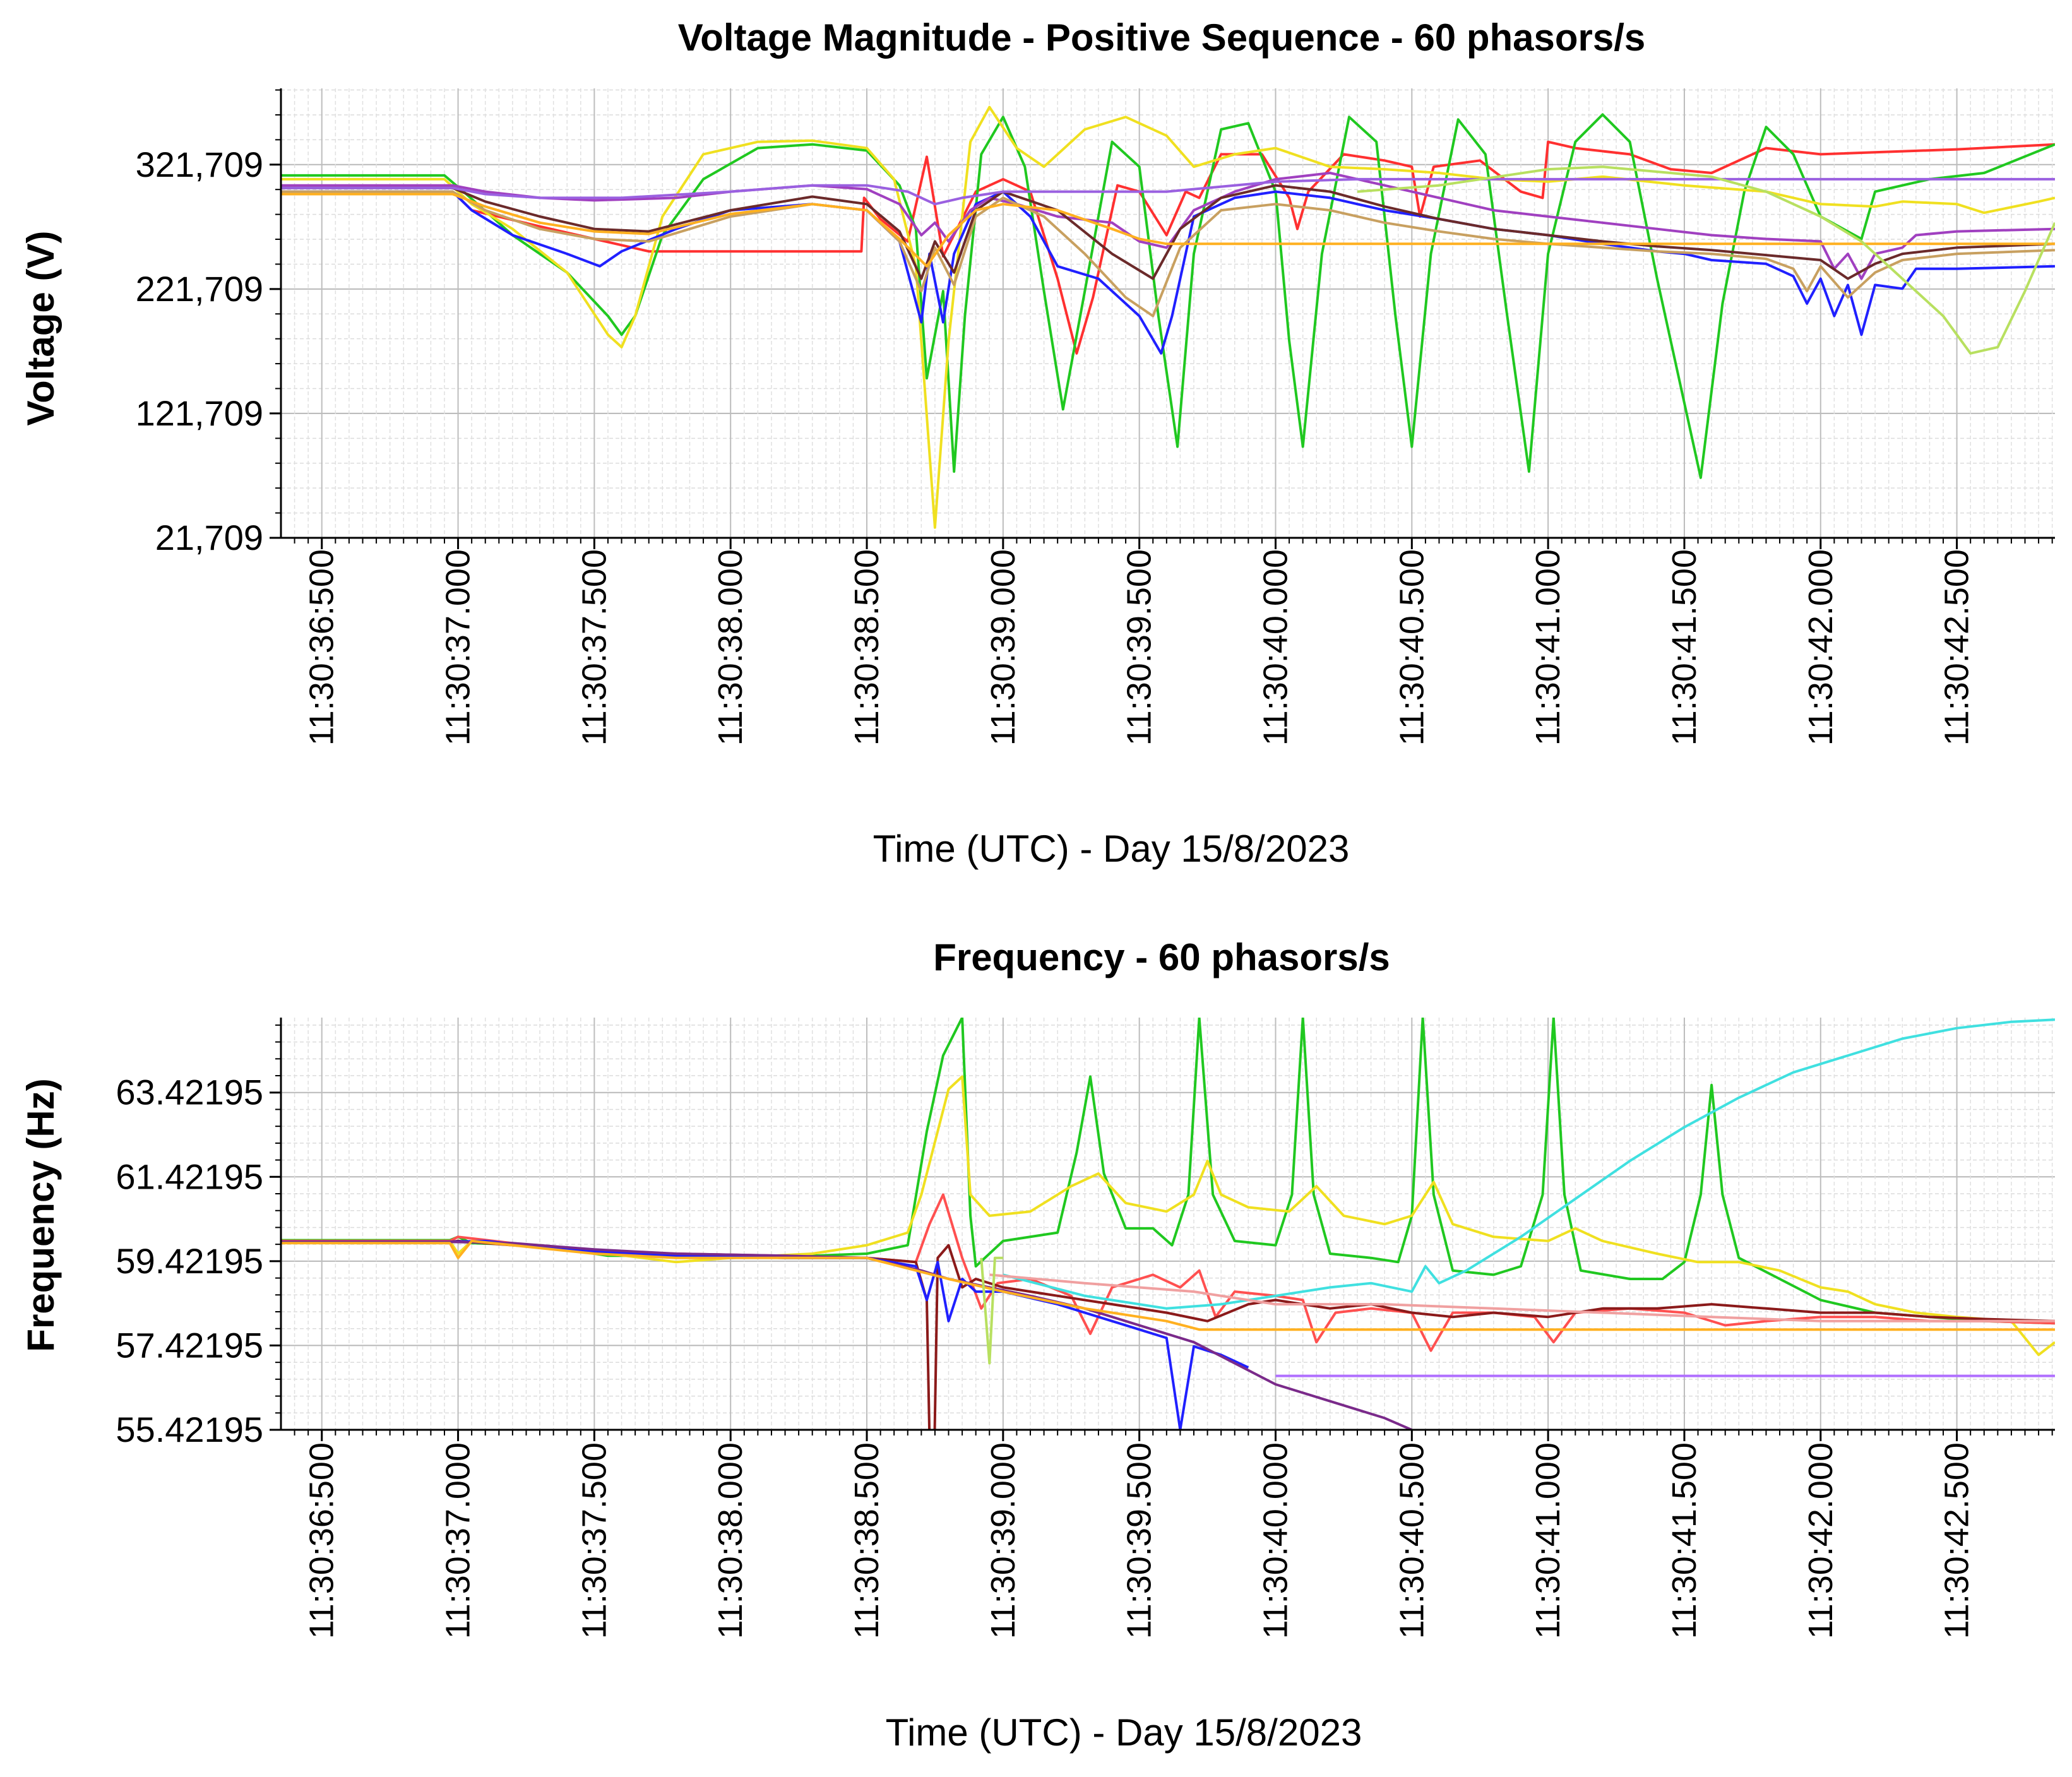 The image size is (2072, 1777). What do you see at coordinates (189, 1345) in the screenshot?
I see `frequency-y-tick-label: 57.42195` at bounding box center [189, 1345].